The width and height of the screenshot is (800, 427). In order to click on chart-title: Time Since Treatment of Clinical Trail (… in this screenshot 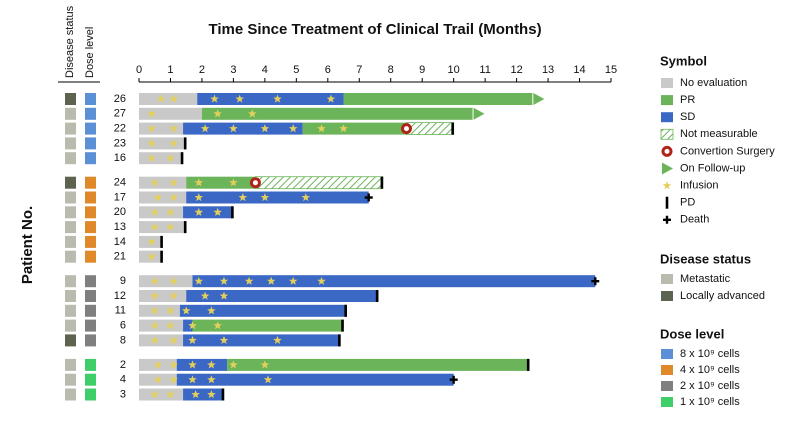, I will do `click(374, 29)`.